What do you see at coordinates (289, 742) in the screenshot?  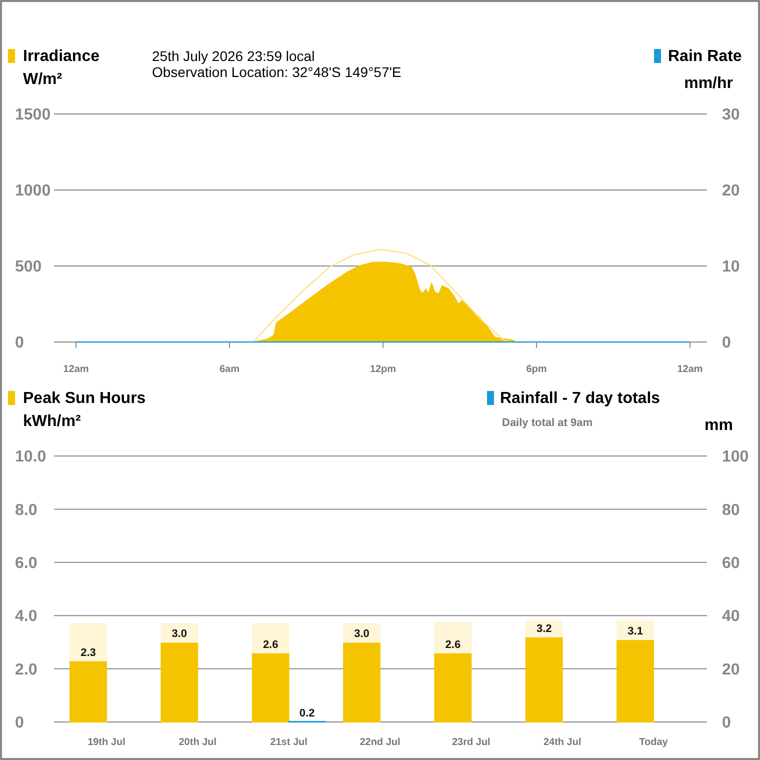 I see `x-tick-label: 21st Jul` at bounding box center [289, 742].